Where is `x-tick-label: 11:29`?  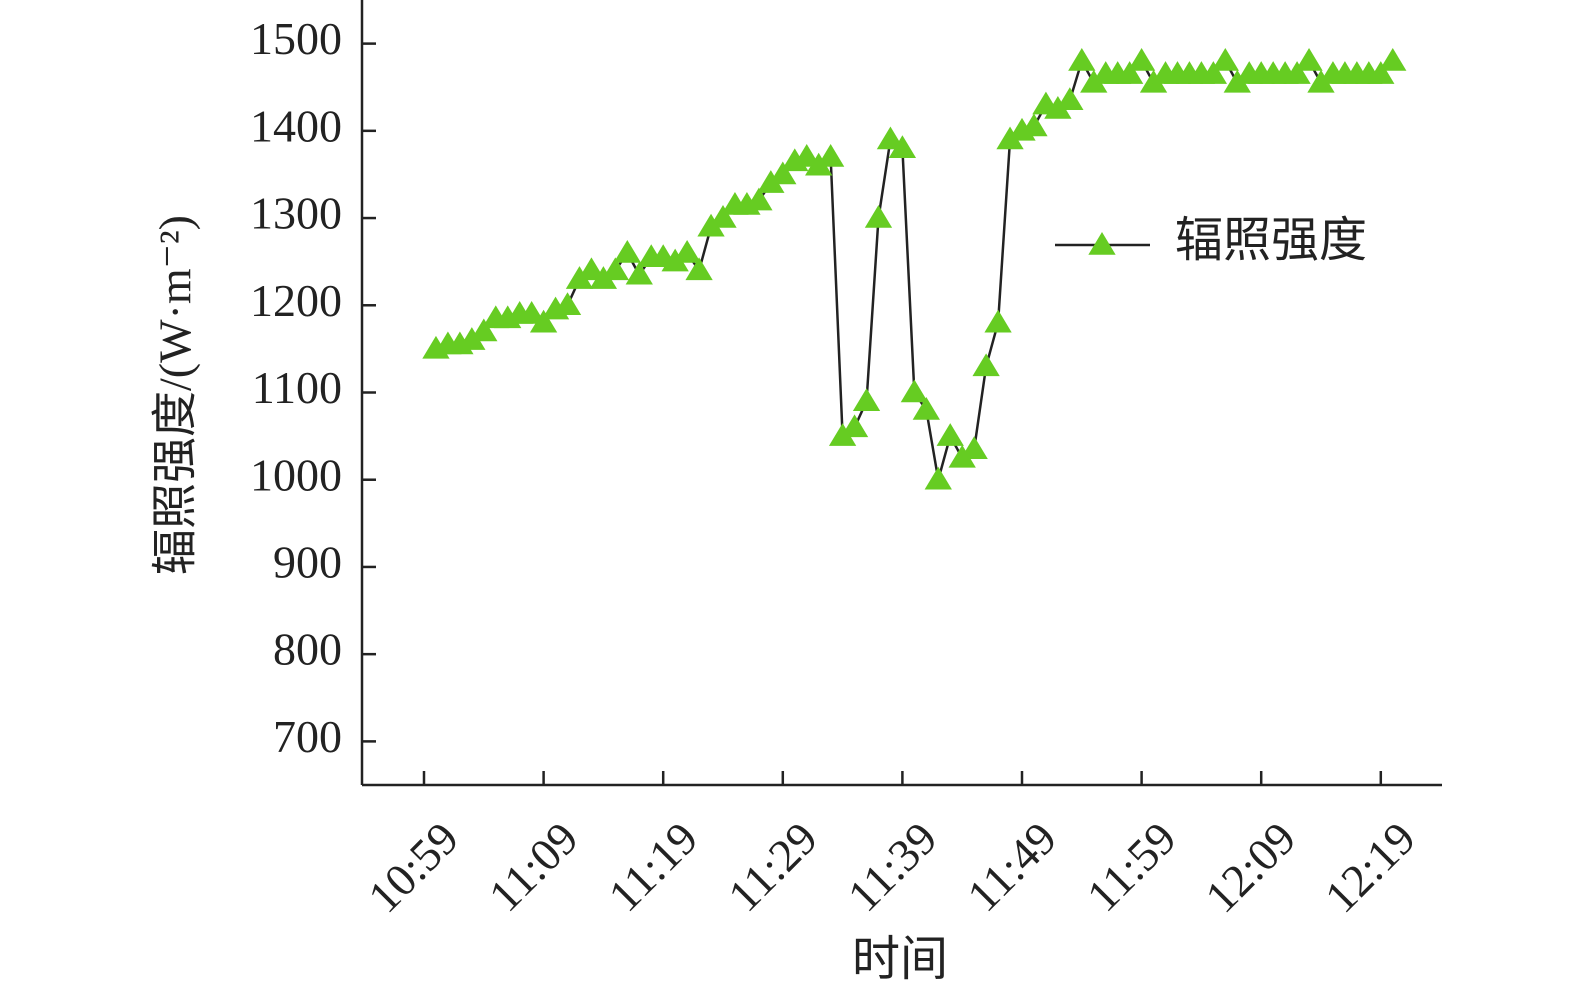
x-tick-label: 11:29 is located at coordinates (772, 866).